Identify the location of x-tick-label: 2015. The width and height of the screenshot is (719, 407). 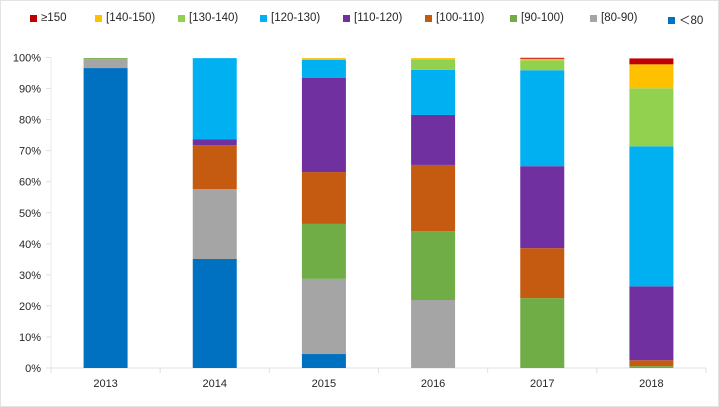
(324, 384).